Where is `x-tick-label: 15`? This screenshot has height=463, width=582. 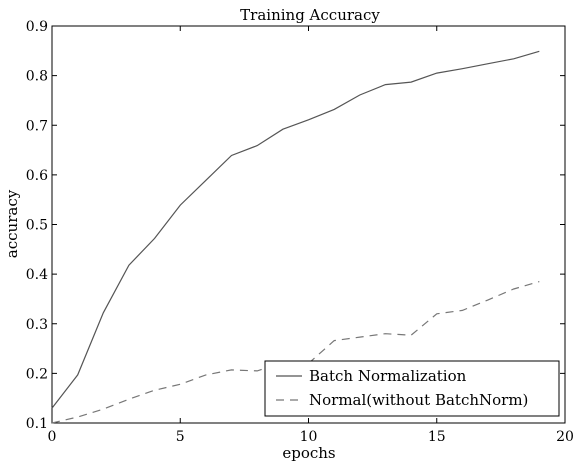 x-tick-label: 15 is located at coordinates (437, 437).